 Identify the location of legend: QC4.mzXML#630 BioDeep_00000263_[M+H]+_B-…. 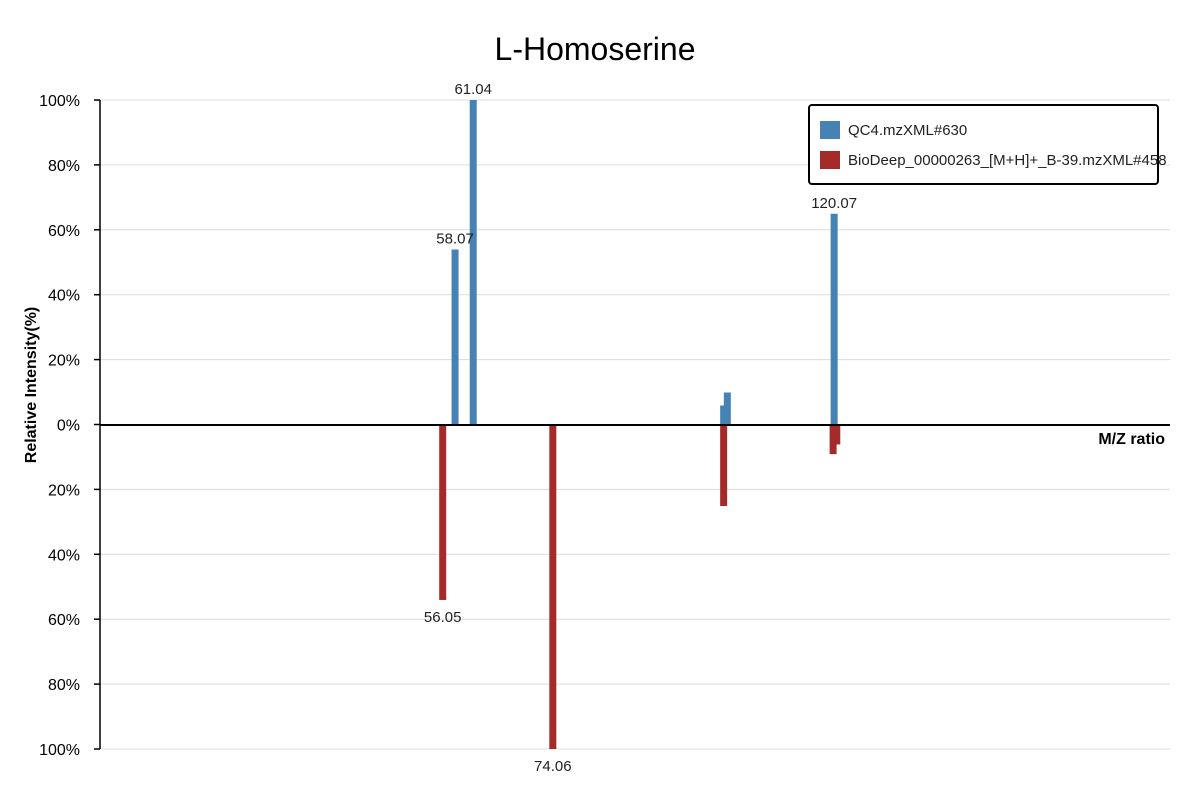
(987, 144).